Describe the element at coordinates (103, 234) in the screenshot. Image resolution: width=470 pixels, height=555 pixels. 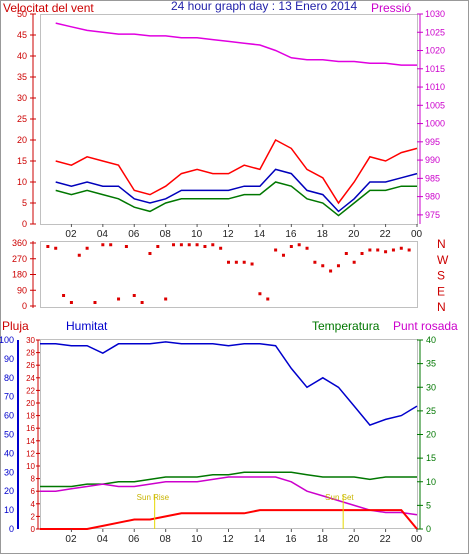
I see `wind-x-tick-label: 04` at that location.